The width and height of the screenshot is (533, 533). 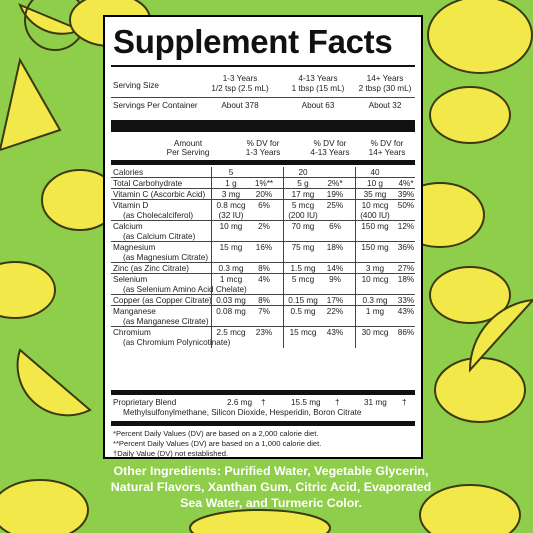 What do you see at coordinates (240, 78) in the screenshot?
I see `serving-age-1: 1-3 Years` at bounding box center [240, 78].